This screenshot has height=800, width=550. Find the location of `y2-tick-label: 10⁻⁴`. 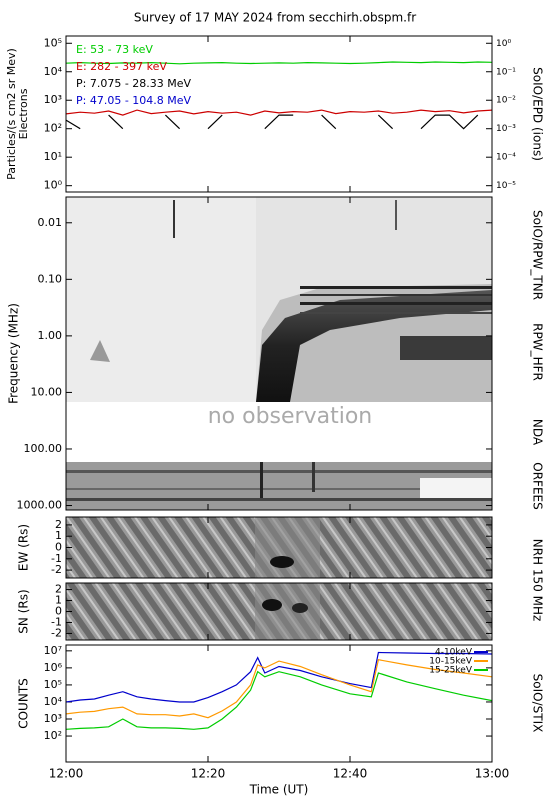

y2-tick-label: 10⁻⁴ is located at coordinates (506, 158).